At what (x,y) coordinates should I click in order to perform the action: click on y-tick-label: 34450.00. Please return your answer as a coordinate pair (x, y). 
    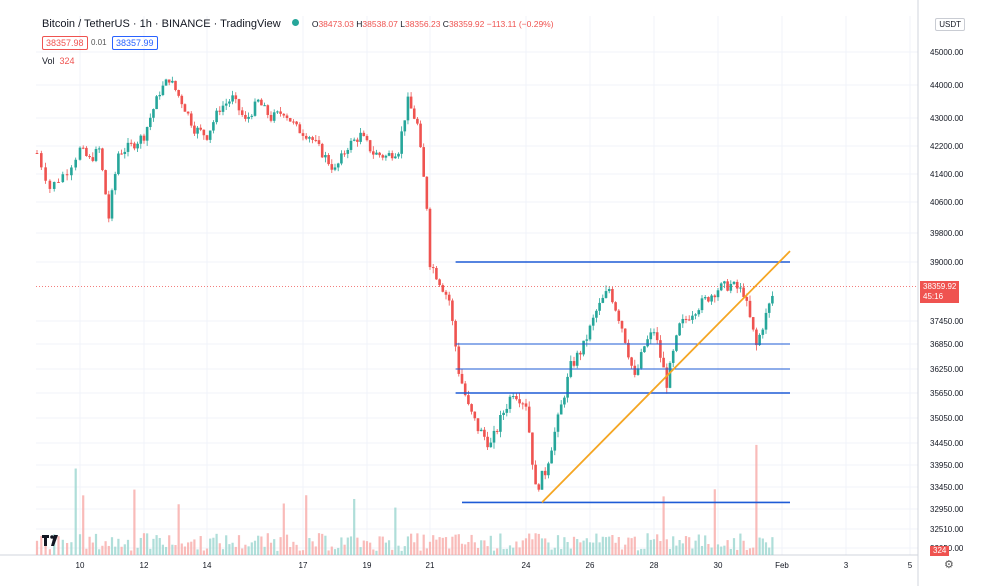
    Looking at the image, I should click on (947, 443).